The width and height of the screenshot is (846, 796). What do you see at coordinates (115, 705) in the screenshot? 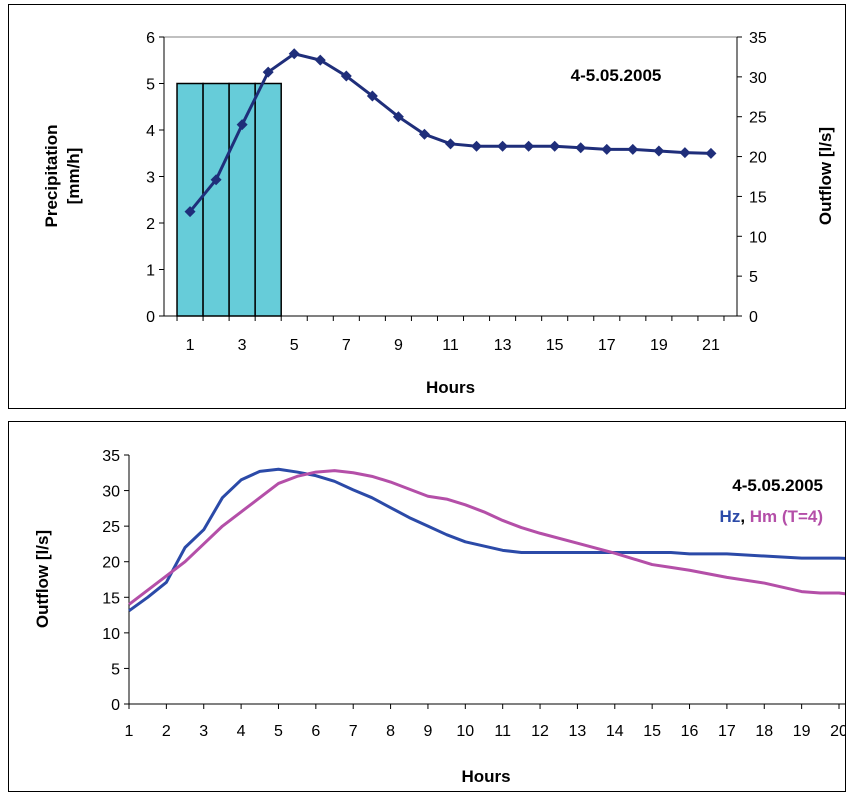
I see `y-tick-label: 0` at bounding box center [115, 705].